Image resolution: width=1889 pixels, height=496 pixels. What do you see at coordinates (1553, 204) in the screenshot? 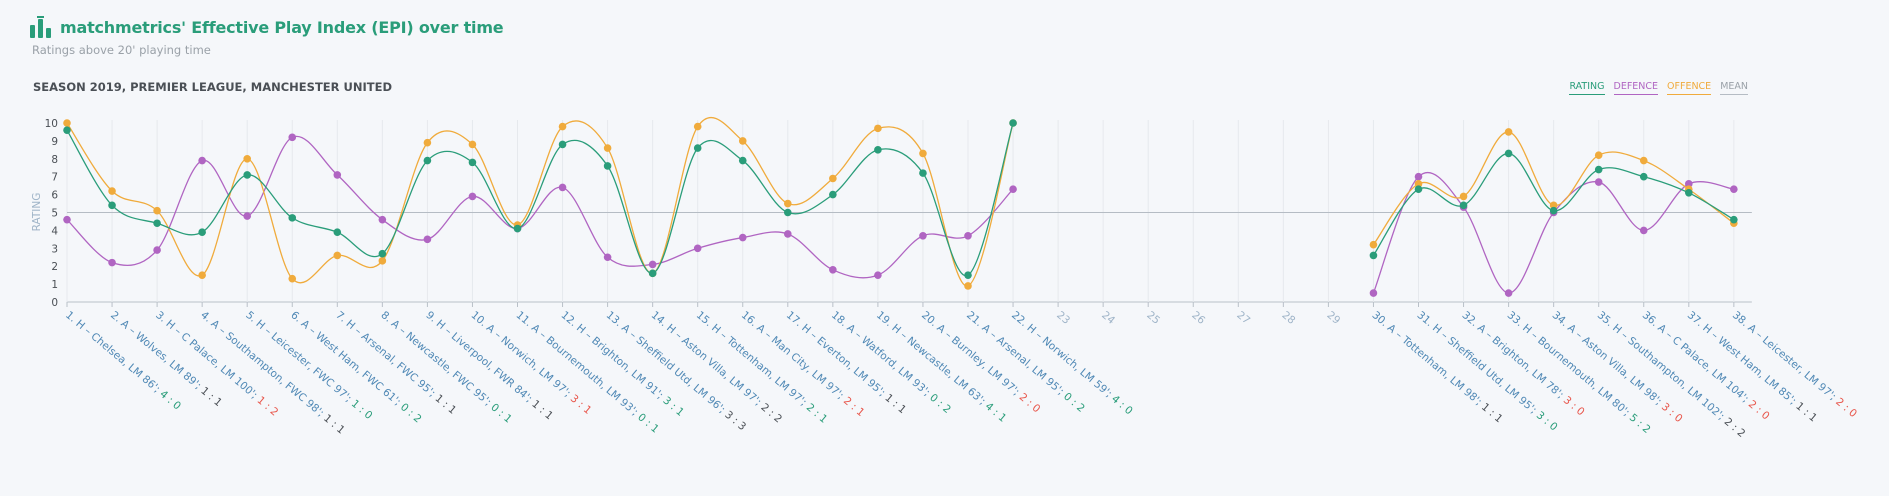
I see `rating-series-line` at bounding box center [1553, 204].